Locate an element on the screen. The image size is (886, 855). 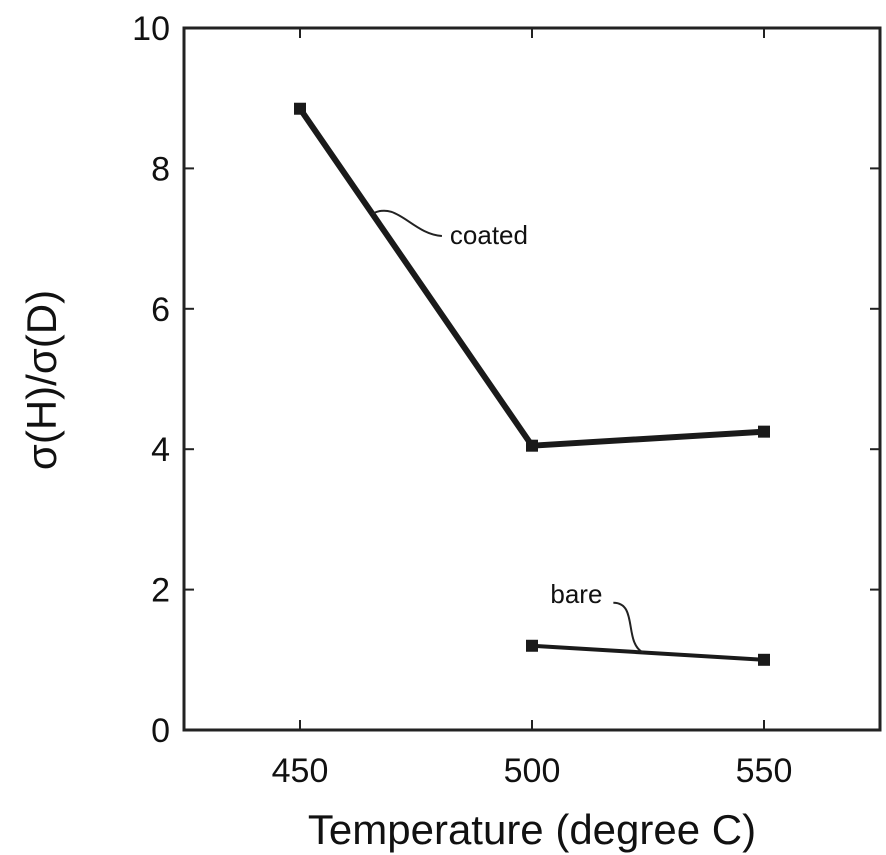
annotation-leader-bare is located at coordinates (628, 628).